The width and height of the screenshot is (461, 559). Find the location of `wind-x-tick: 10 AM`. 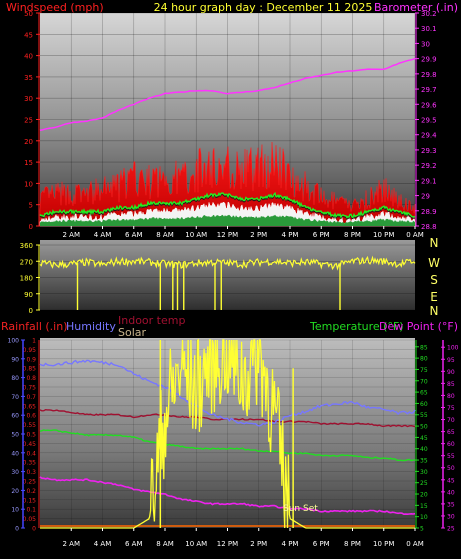

wind-x-tick: 10 AM is located at coordinates (196, 235).